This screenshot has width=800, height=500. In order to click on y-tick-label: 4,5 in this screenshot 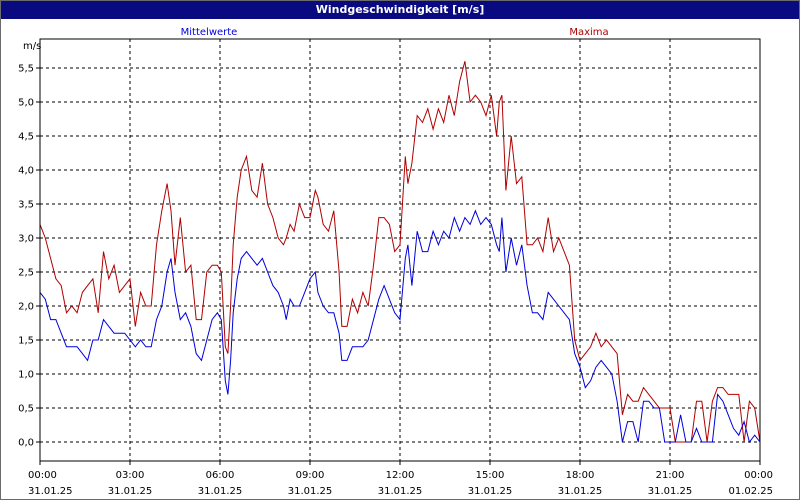, I will do `click(26, 137)`.